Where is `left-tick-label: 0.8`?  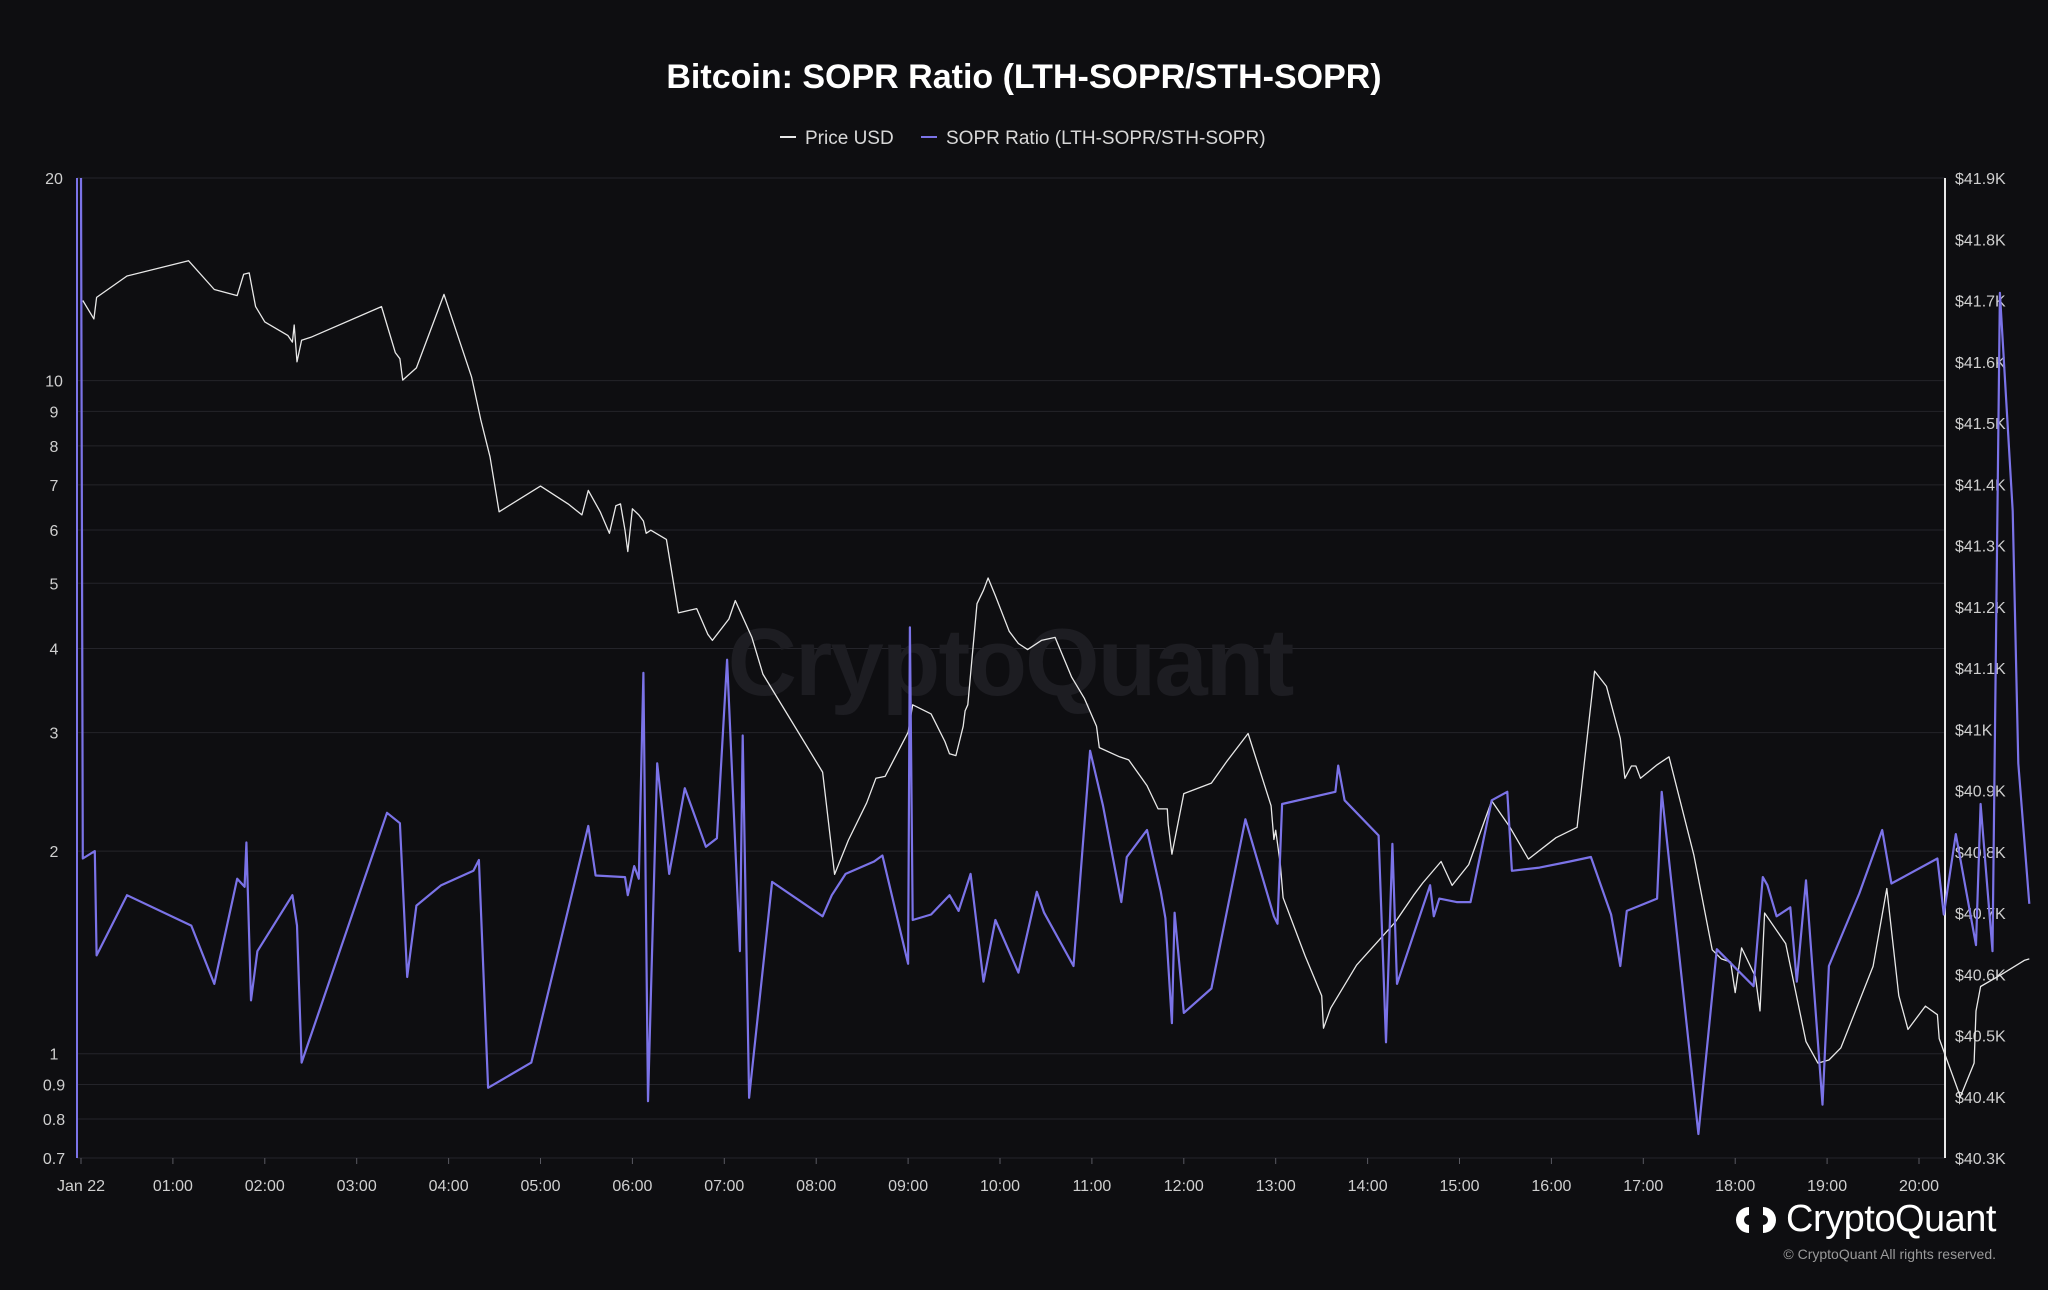 left-tick-label: 0.8 is located at coordinates (54, 1120).